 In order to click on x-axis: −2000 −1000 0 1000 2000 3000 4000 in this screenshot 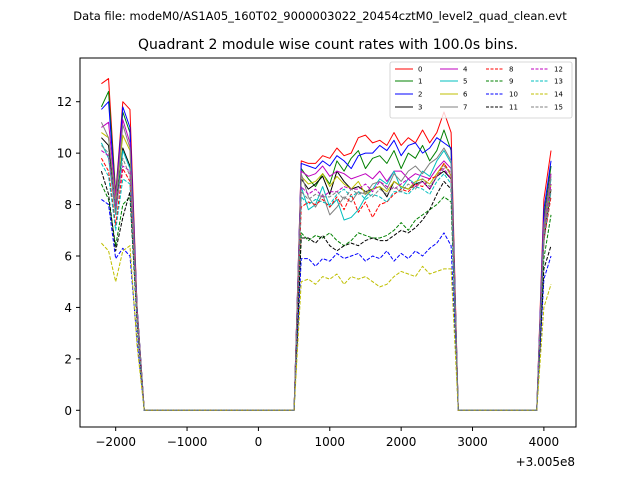, I will do `click(327, 438)`.